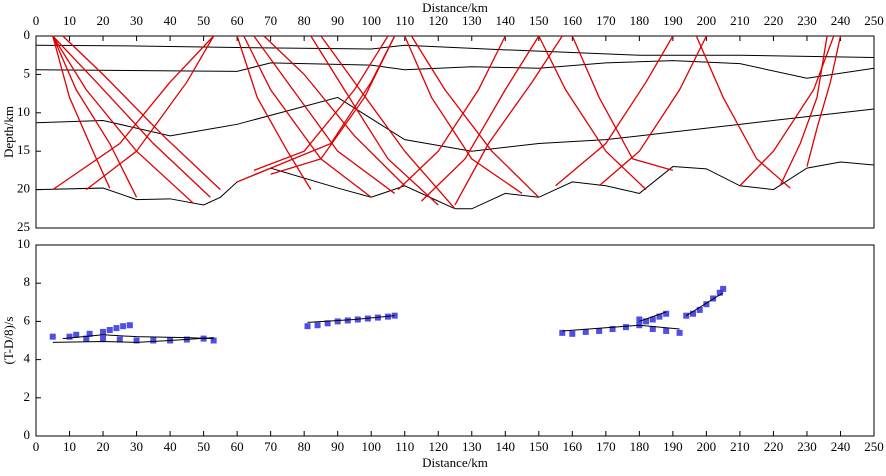 This screenshot has width=886, height=476. Describe the element at coordinates (27, 434) in the screenshot. I see `y-tick-label: 0` at that location.